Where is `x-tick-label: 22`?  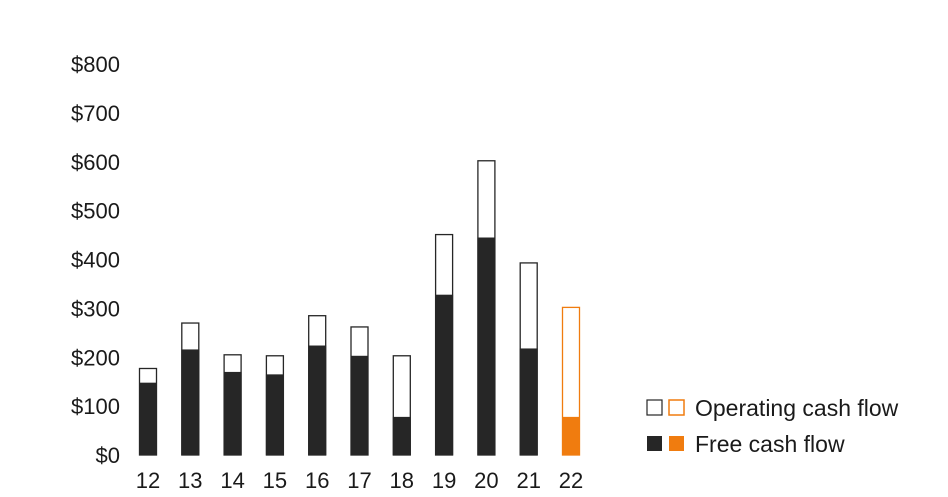
x-tick-label: 22 is located at coordinates (571, 480).